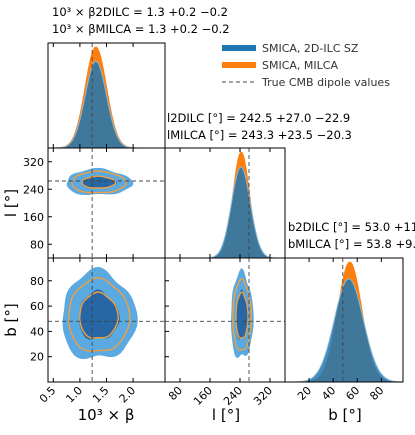  I want to click on hist-beta-2dilc, so click(106, 104).